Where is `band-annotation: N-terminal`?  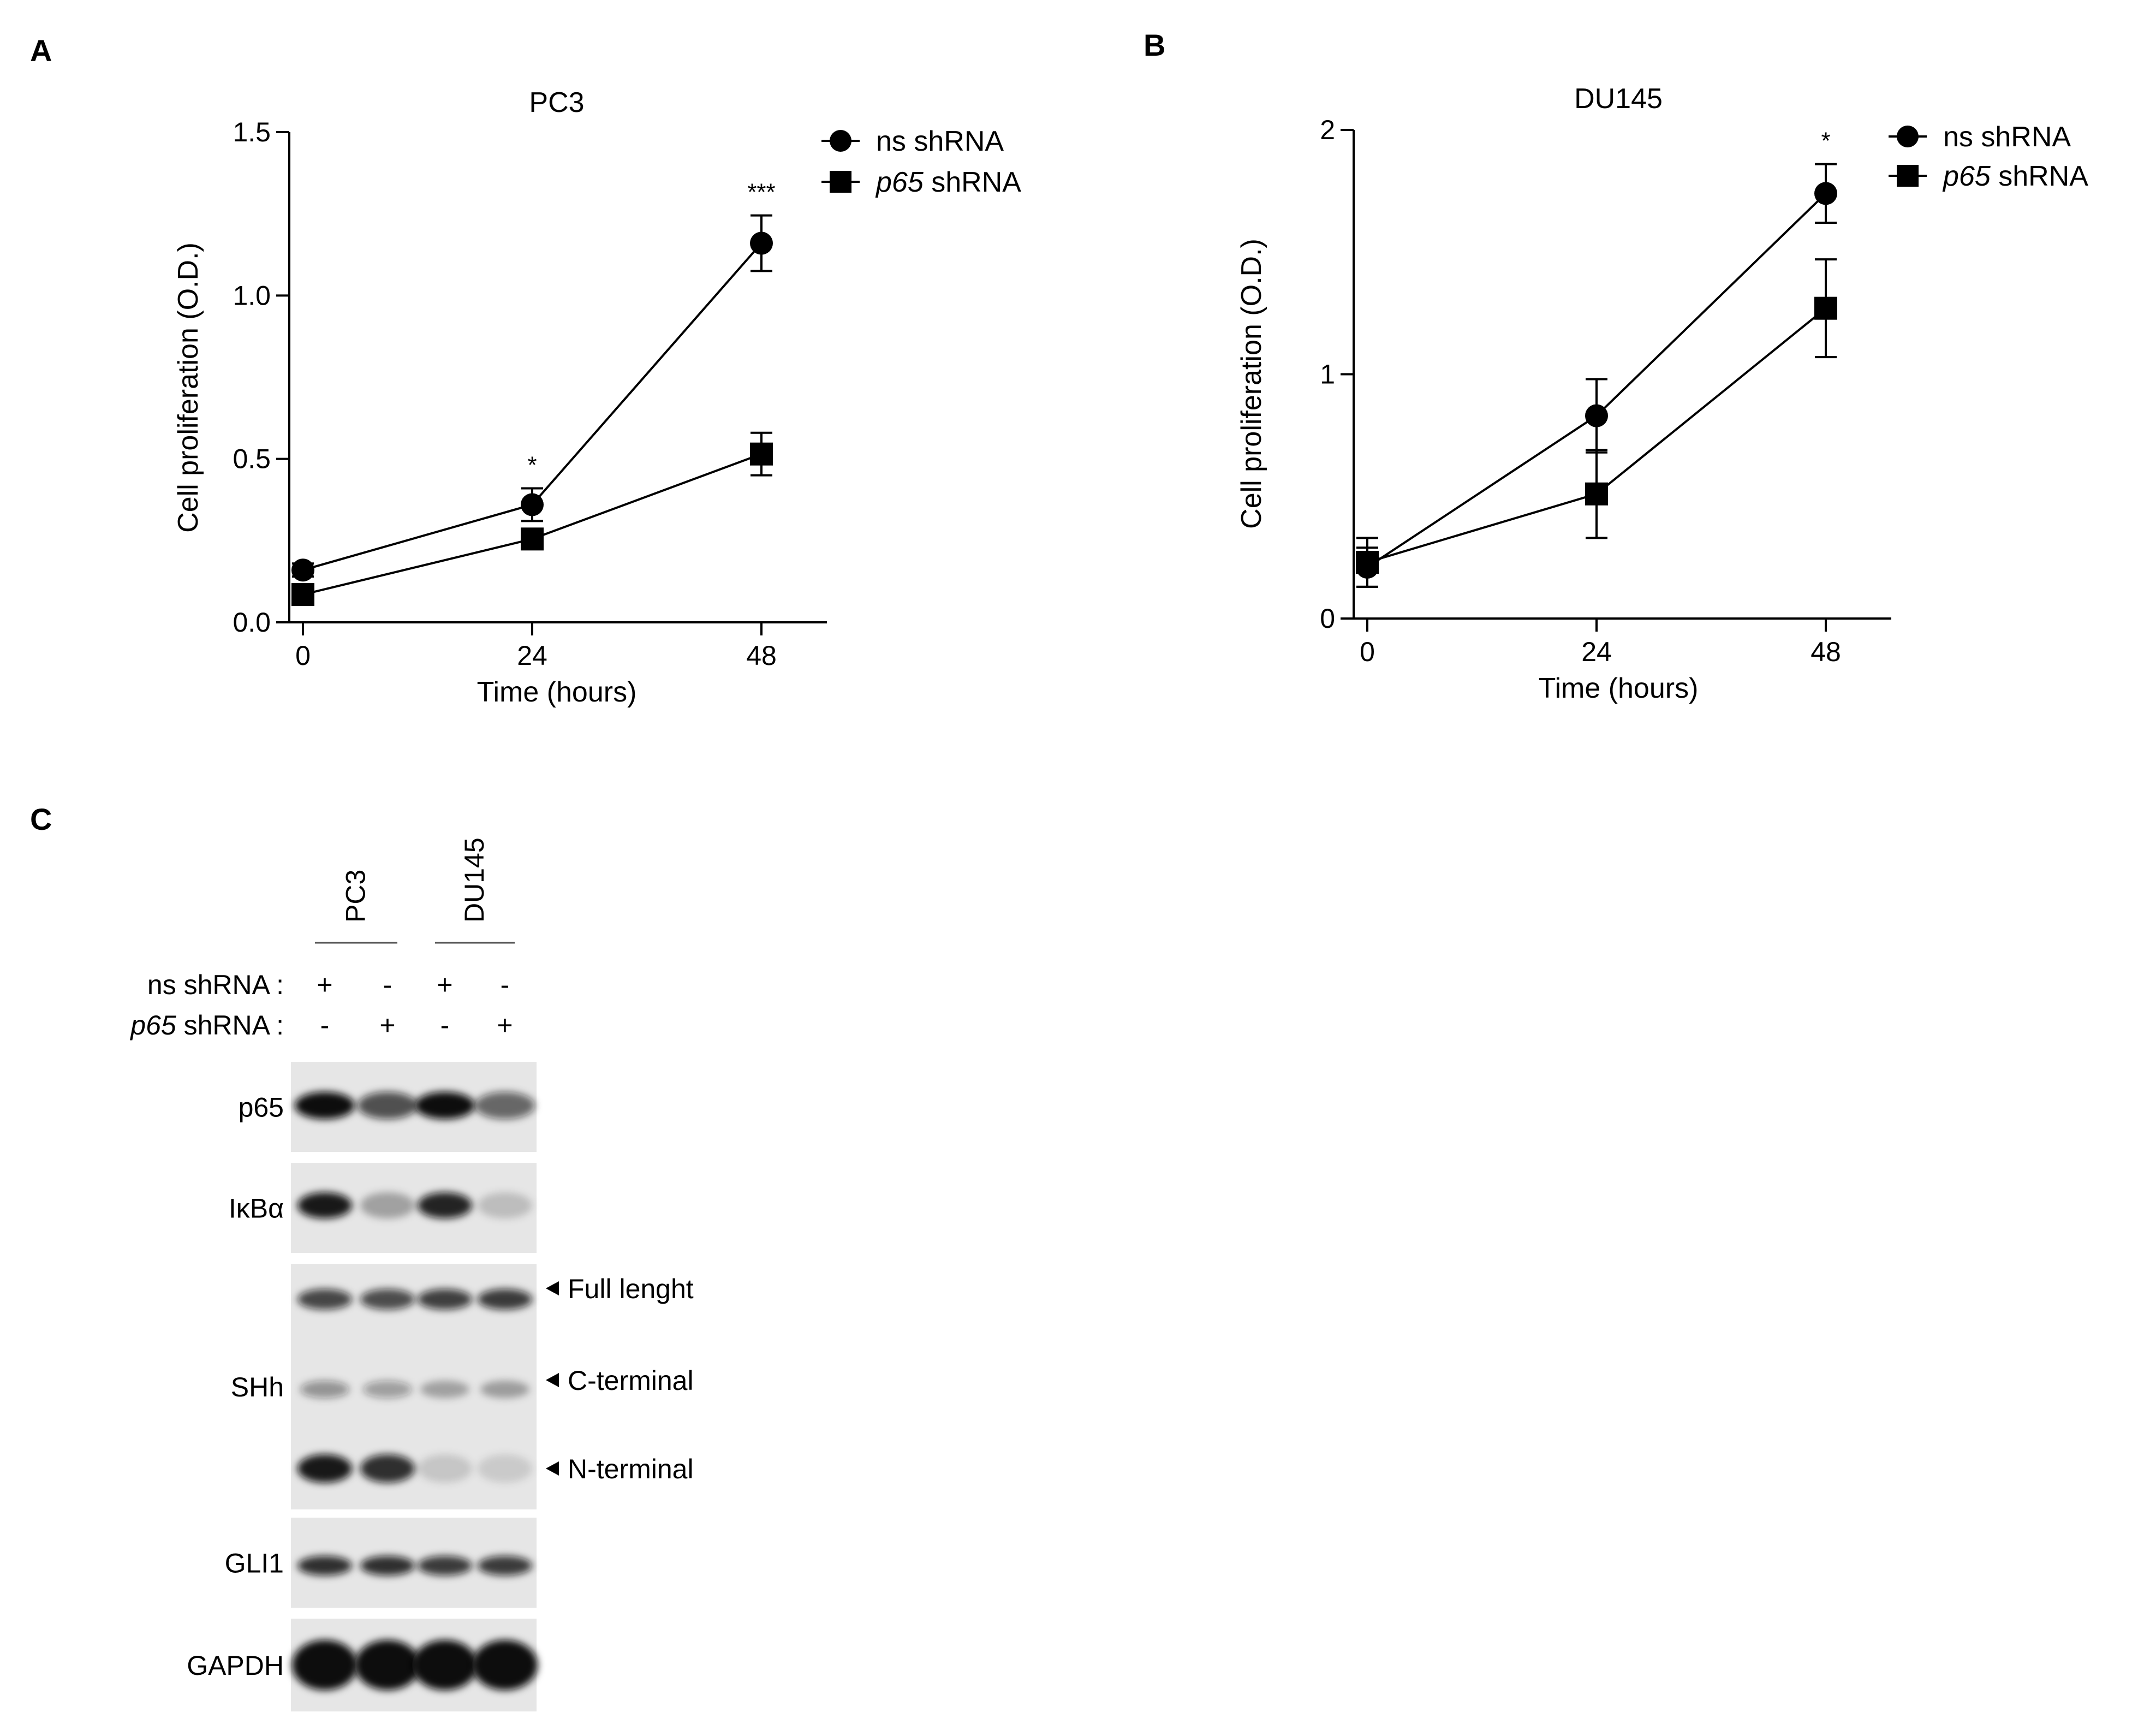
band-annotation: N-terminal is located at coordinates (631, 1469).